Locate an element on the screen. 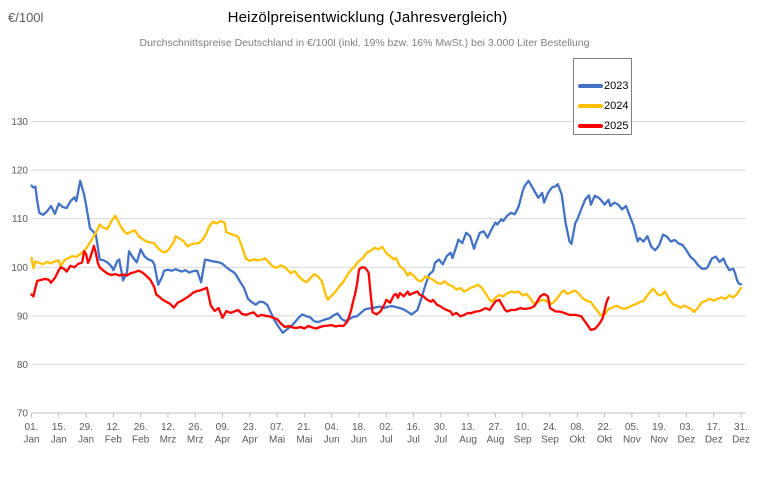 Image resolution: width=757 pixels, height=481 pixels. x-tick-label: 24. Sep is located at coordinates (550, 434).